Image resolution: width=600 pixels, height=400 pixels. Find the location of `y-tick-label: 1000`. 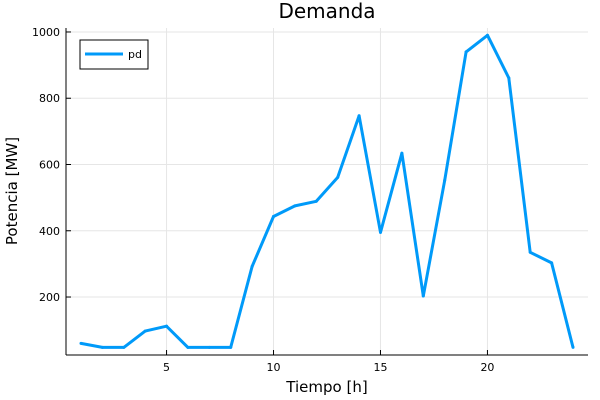

y-tick-label: 1000 is located at coordinates (46, 32).